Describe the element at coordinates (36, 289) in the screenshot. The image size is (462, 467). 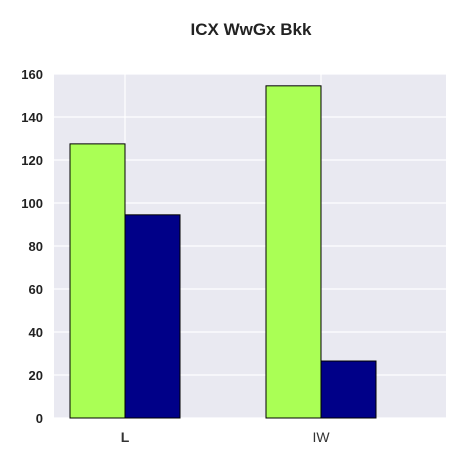
I see `y-tick-label: 60` at that location.